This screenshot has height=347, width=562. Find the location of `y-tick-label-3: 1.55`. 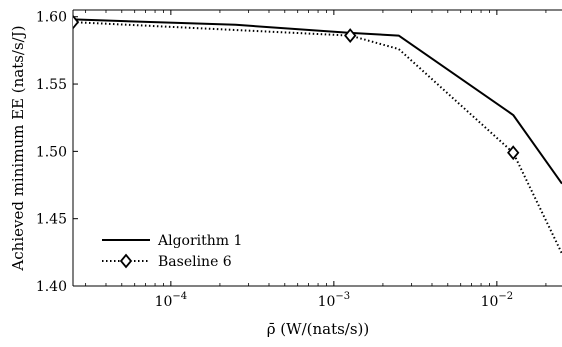

y-tick-label-3: 1.55 is located at coordinates (51, 85).